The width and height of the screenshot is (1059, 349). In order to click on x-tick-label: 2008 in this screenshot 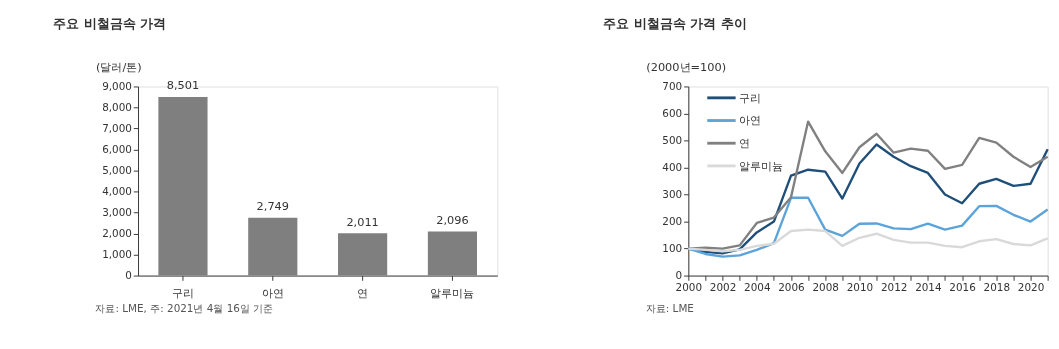, I will do `click(825, 287)`.